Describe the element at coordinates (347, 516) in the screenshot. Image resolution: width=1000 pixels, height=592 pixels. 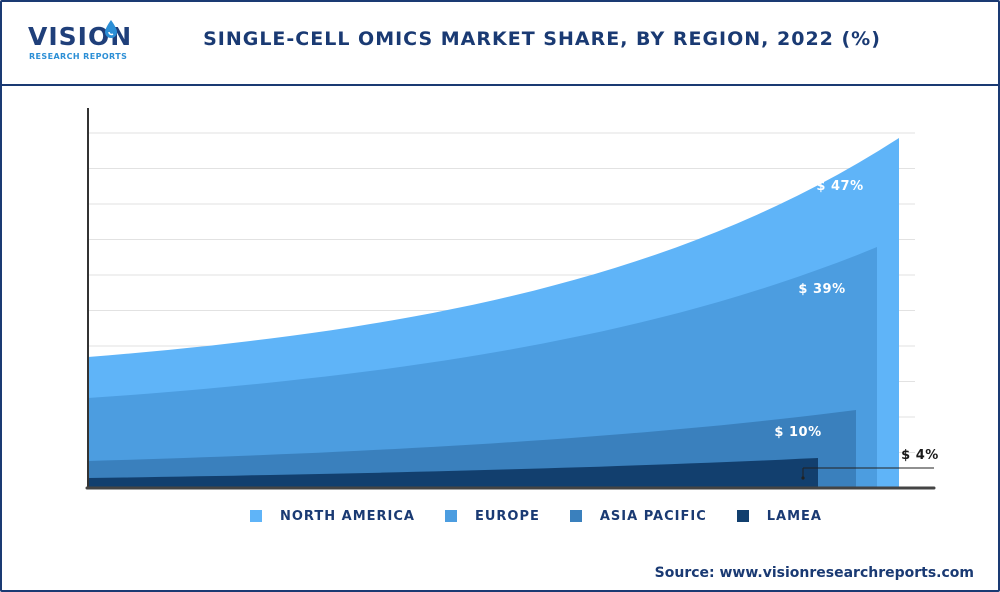
I see `legend-label: NORTH AMERICA` at that location.